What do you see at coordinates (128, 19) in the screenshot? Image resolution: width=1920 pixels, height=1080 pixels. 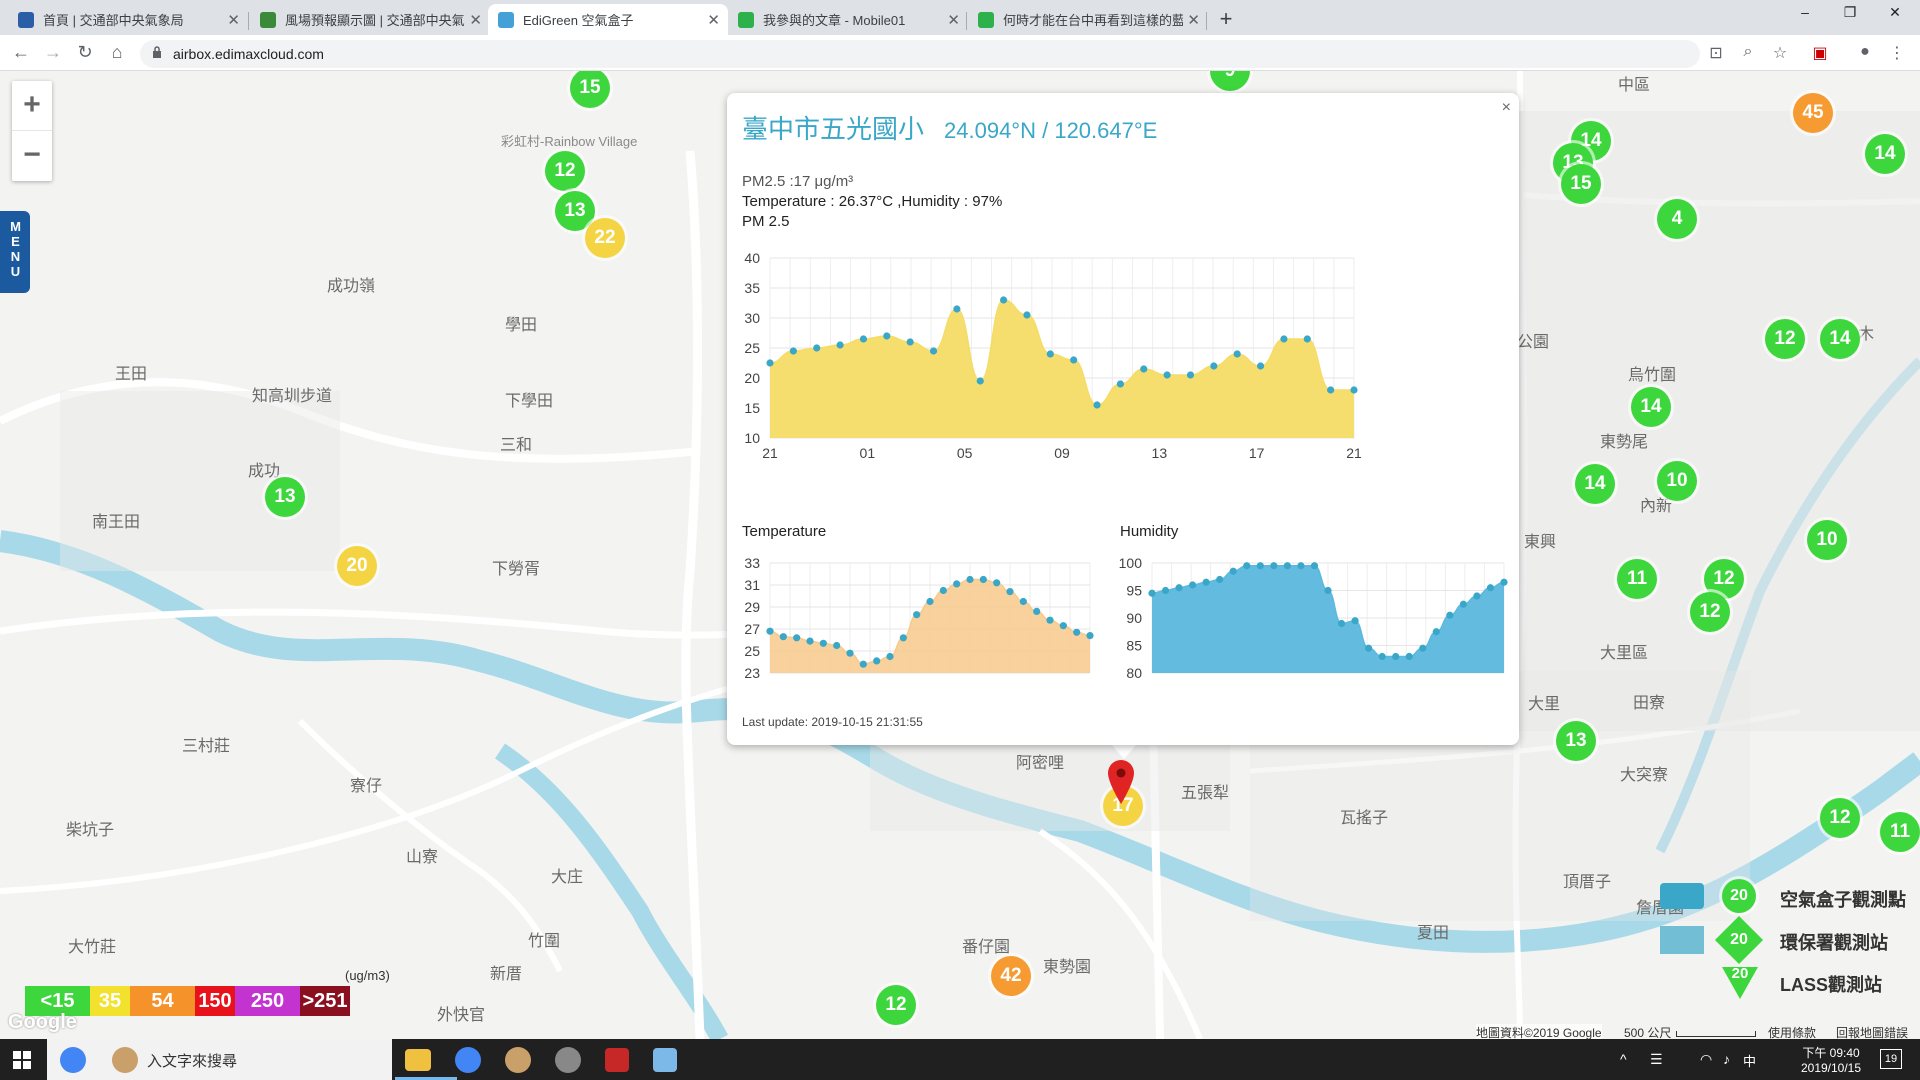 I see `tab-cwb-home: 首頁 | 交通部中央氣象局 ✕` at bounding box center [128, 19].